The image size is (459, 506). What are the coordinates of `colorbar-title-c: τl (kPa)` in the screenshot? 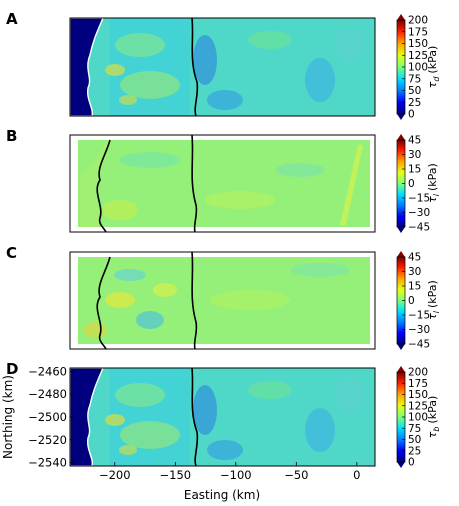 It's located at (433, 300).